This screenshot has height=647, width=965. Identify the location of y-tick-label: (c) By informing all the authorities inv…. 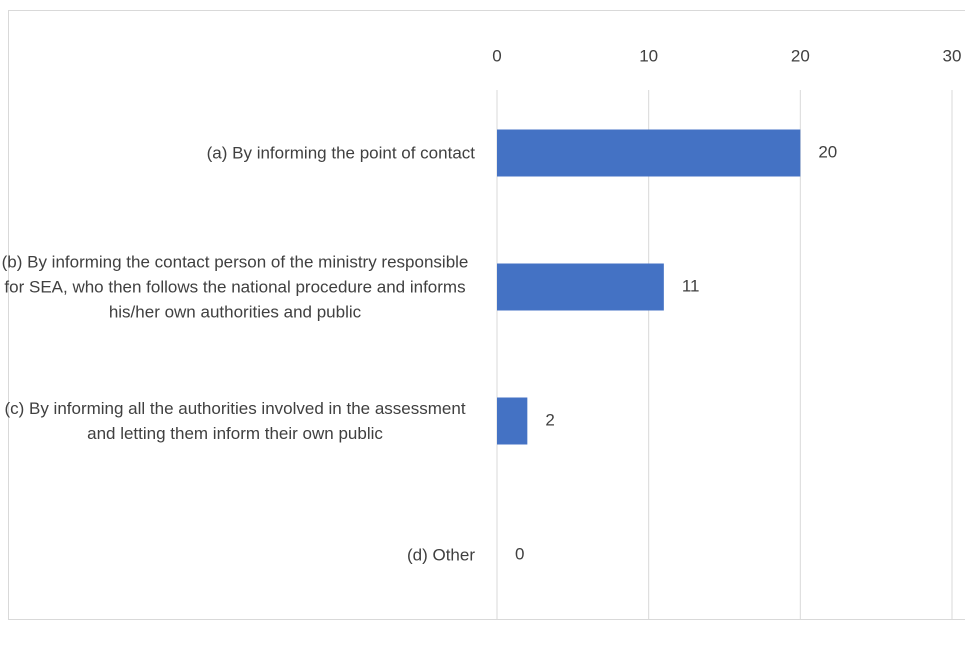
(235, 421).